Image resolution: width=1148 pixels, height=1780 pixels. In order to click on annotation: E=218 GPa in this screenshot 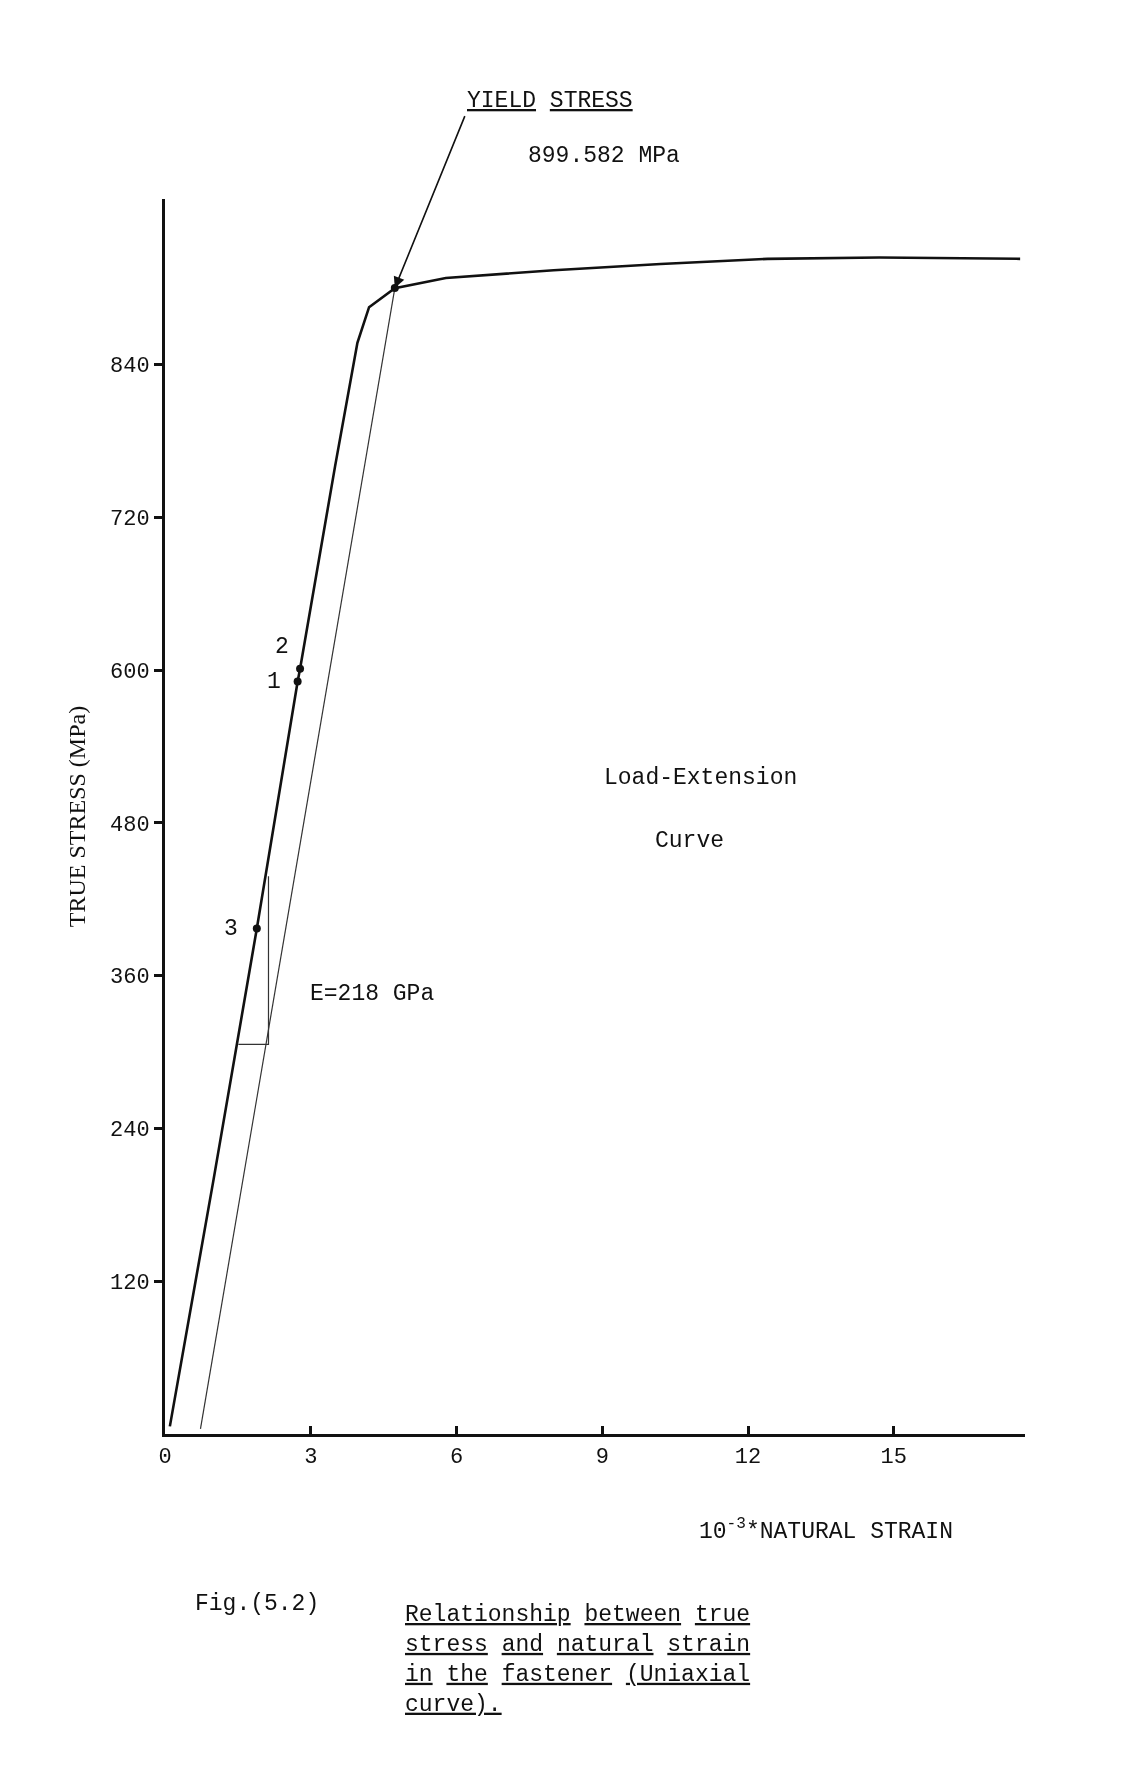, I will do `click(372, 994)`.